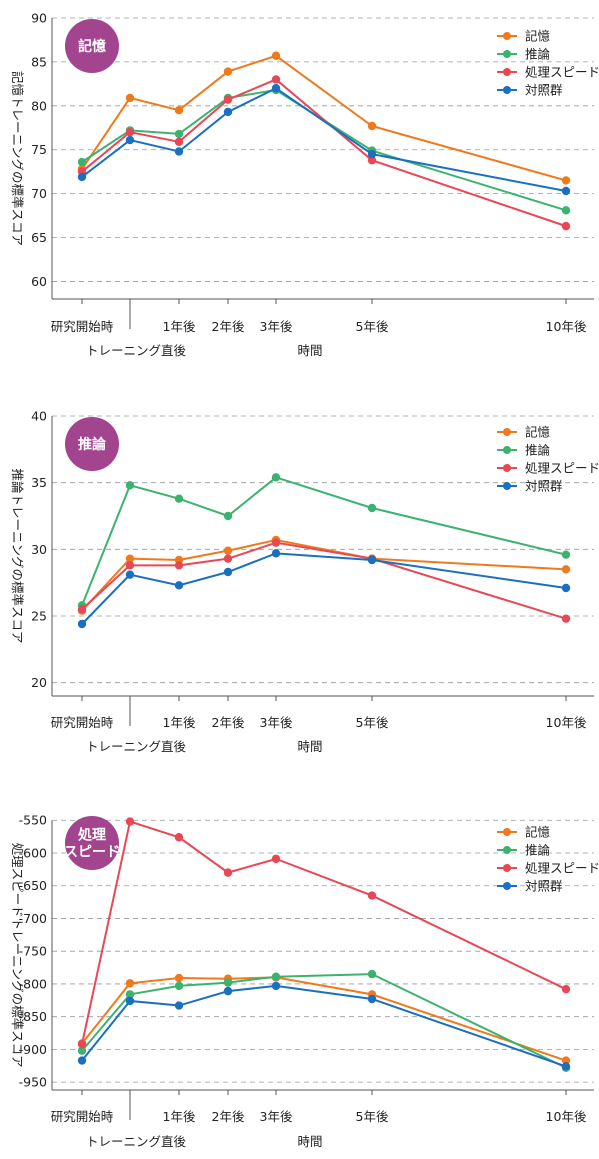 The width and height of the screenshot is (599, 1159). I want to click on y-tick-label: 70, so click(39, 193).